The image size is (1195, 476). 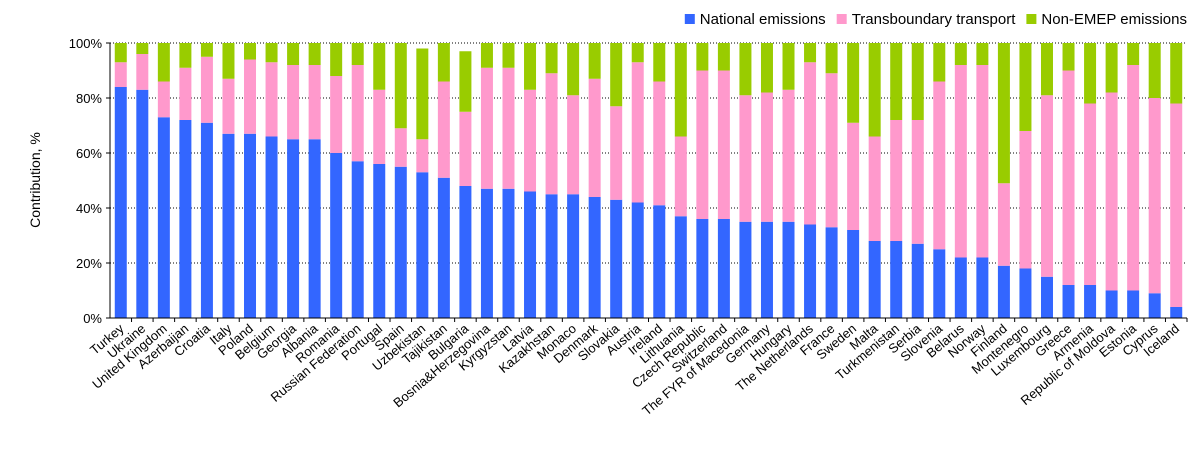 I want to click on legend-item: Non-EMEP emissions, so click(x=1106, y=19).